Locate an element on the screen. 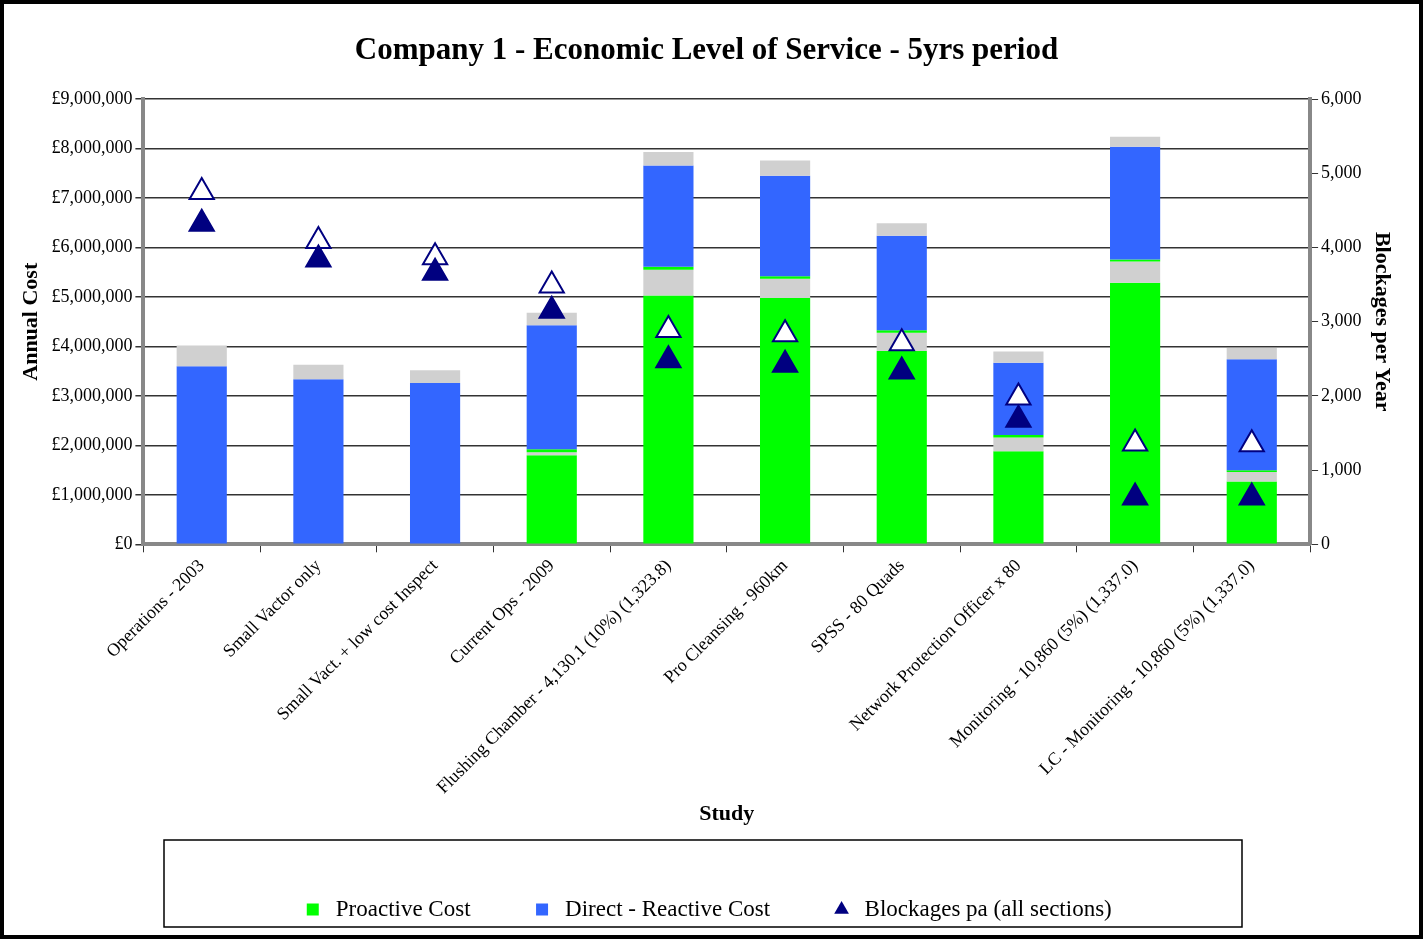  y-tick-label: £8,000,000 is located at coordinates (92, 147).